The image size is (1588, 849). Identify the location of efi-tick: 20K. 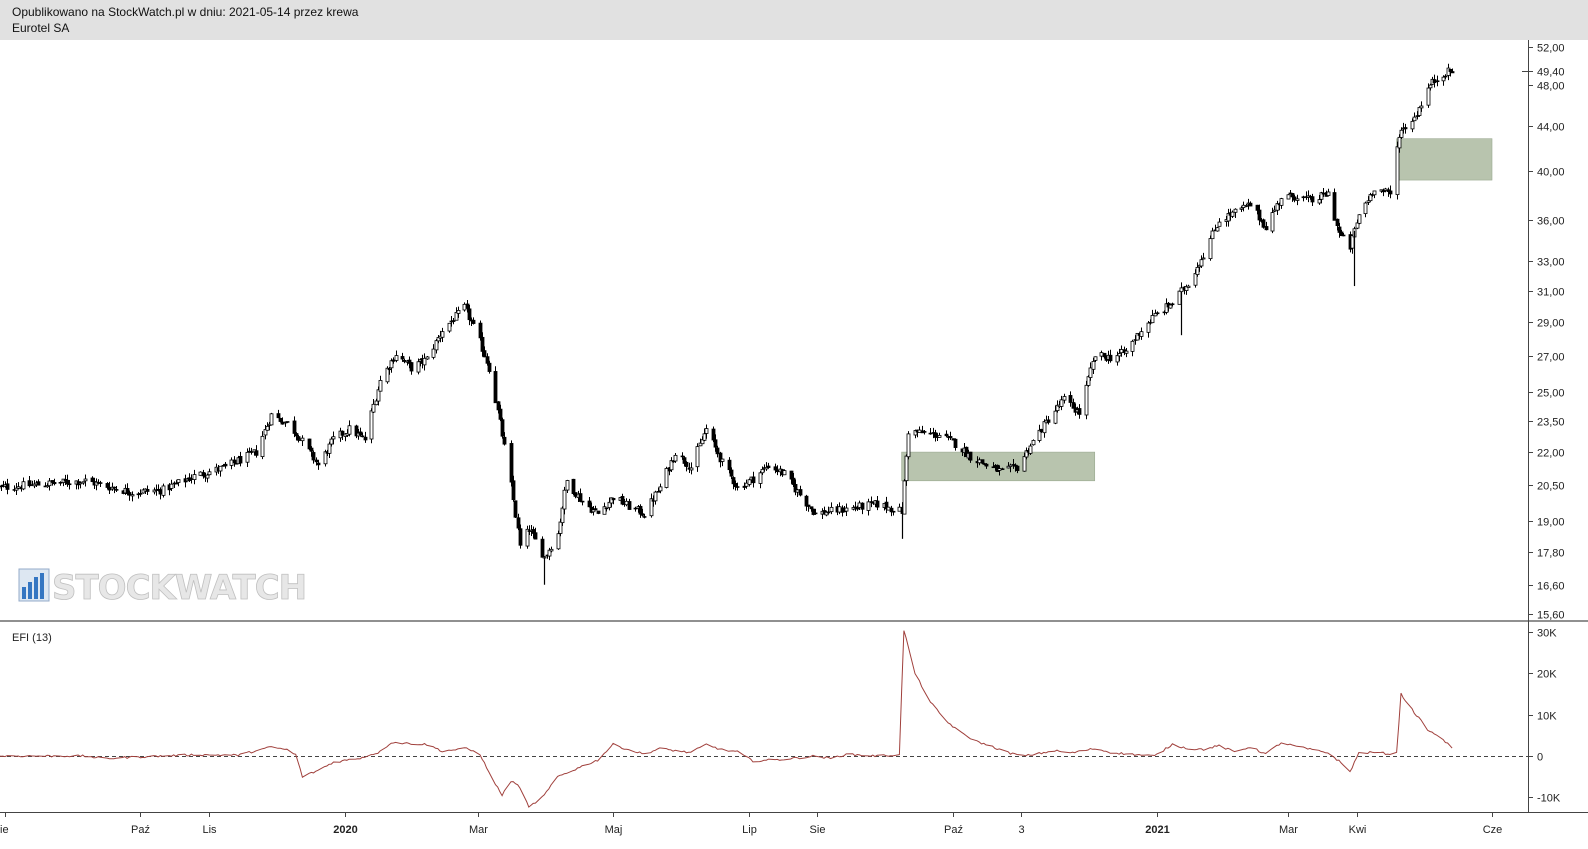
(1542, 675).